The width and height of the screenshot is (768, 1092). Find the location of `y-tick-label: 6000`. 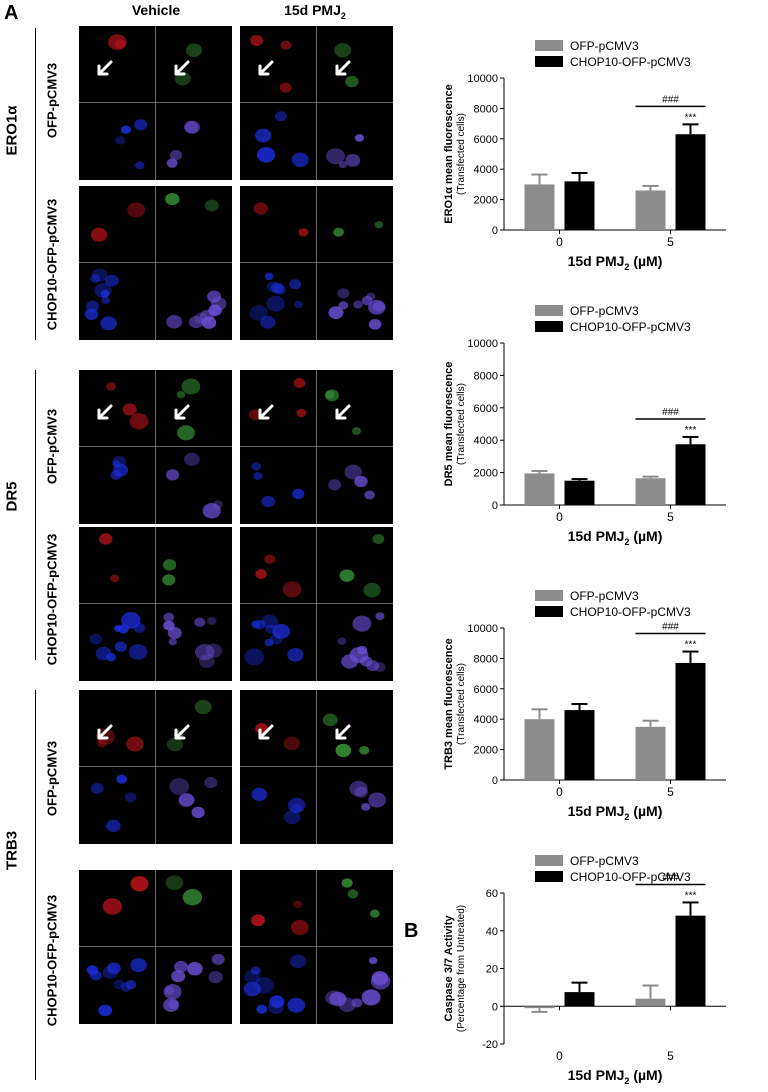

y-tick-label: 6000 is located at coordinates (486, 690).